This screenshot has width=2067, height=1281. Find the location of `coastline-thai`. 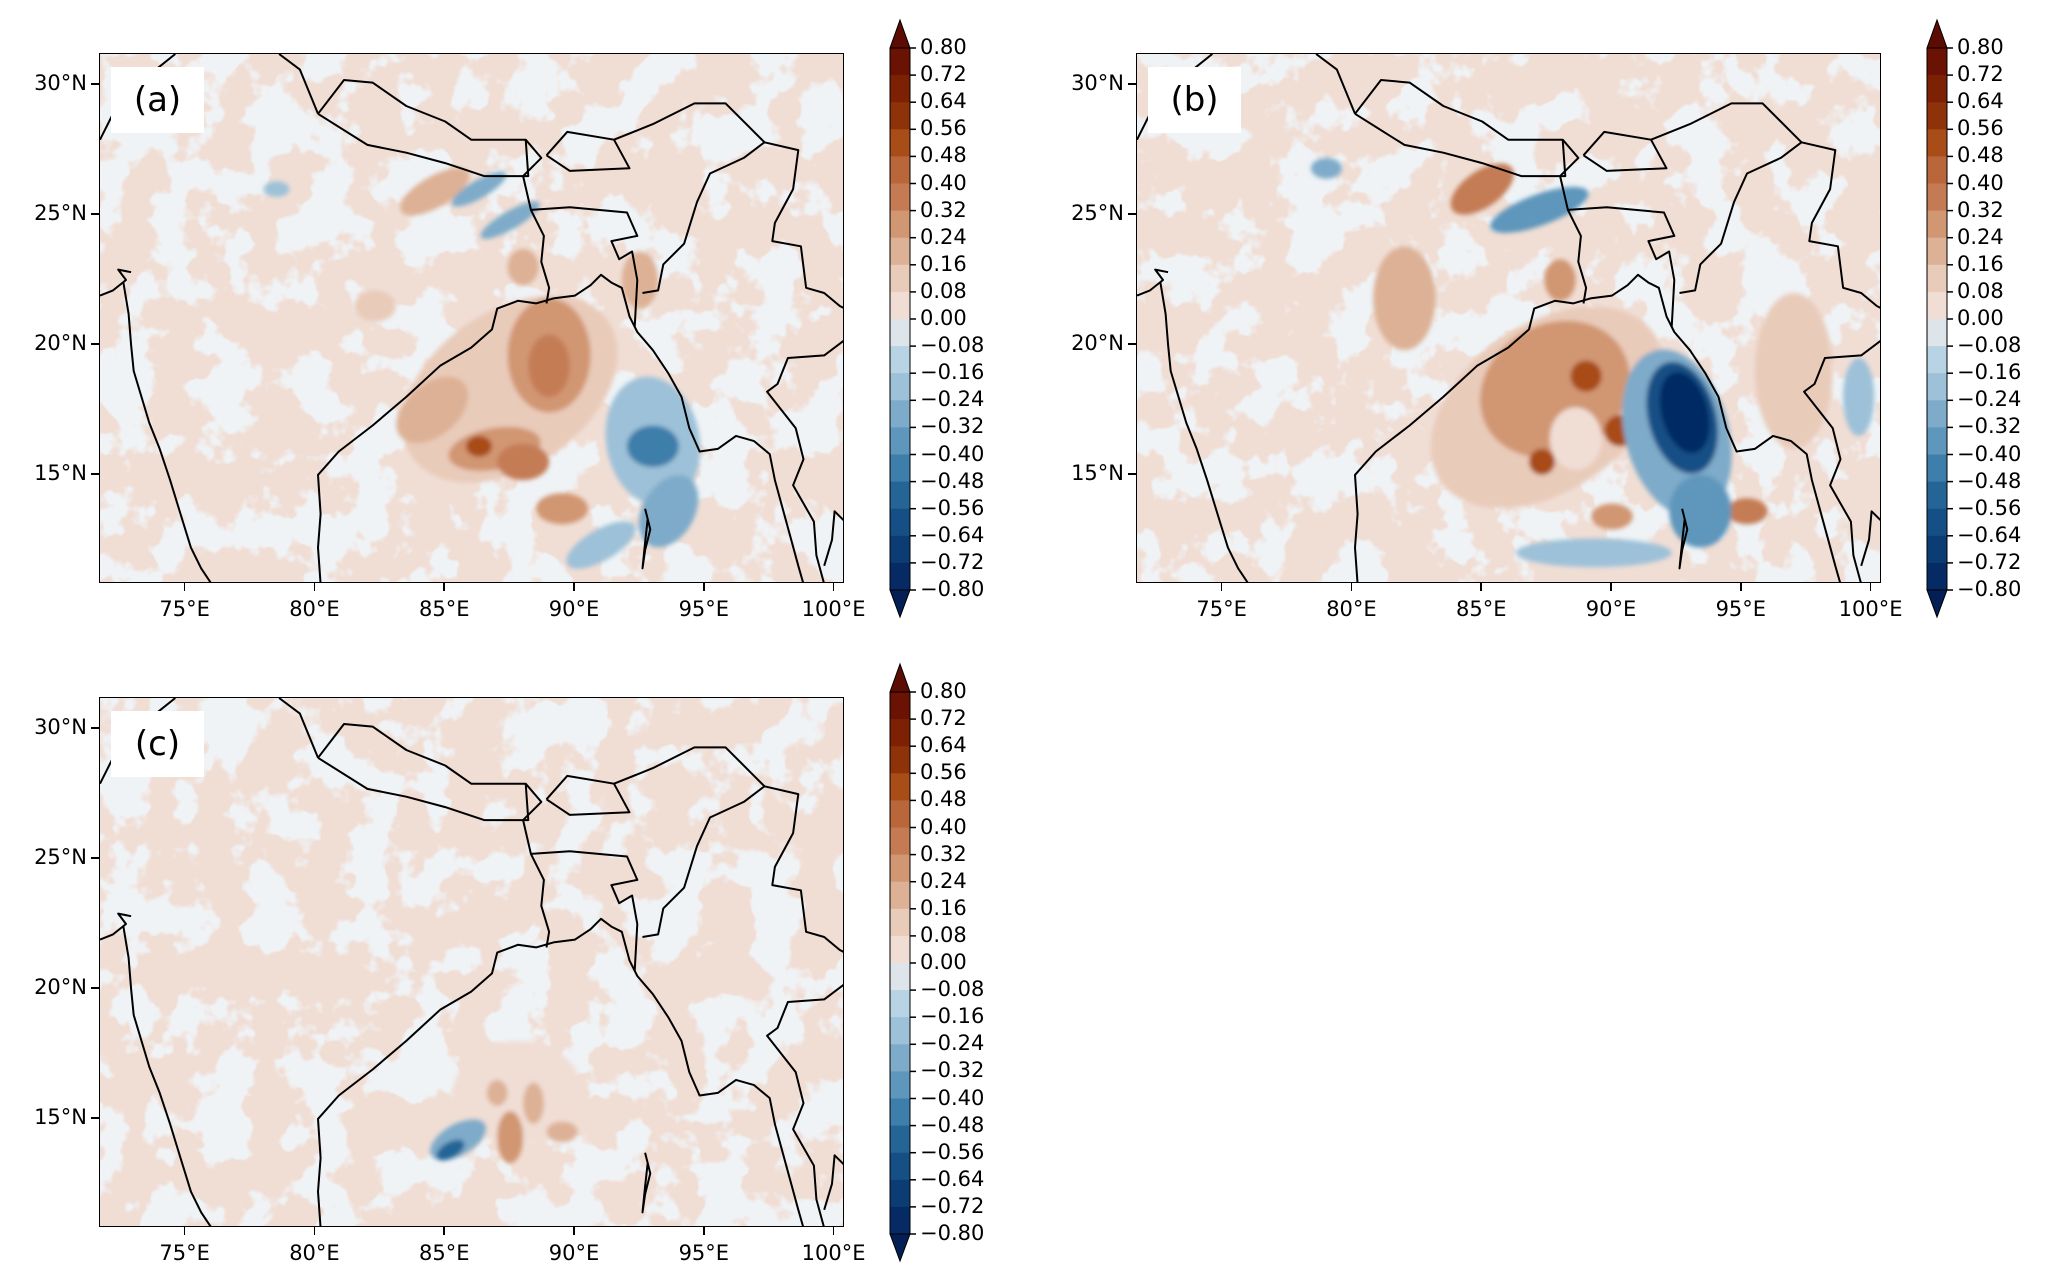

coastline-thai is located at coordinates (804, 1105).